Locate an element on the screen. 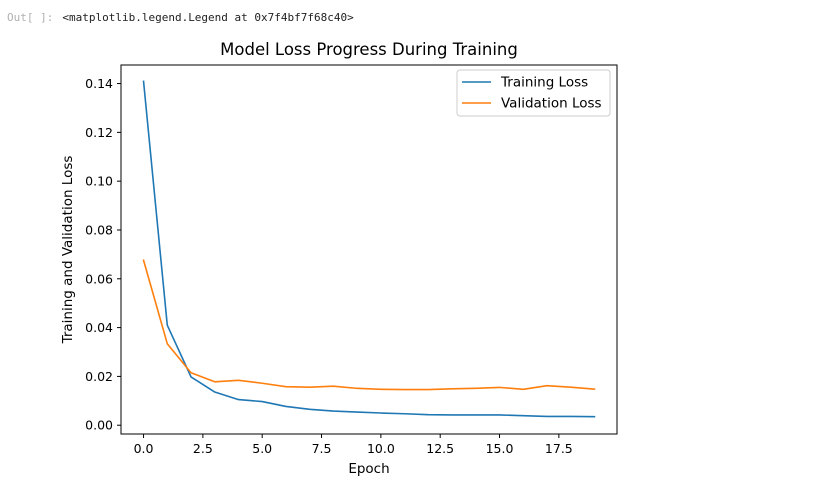  legend-box is located at coordinates (533, 93).